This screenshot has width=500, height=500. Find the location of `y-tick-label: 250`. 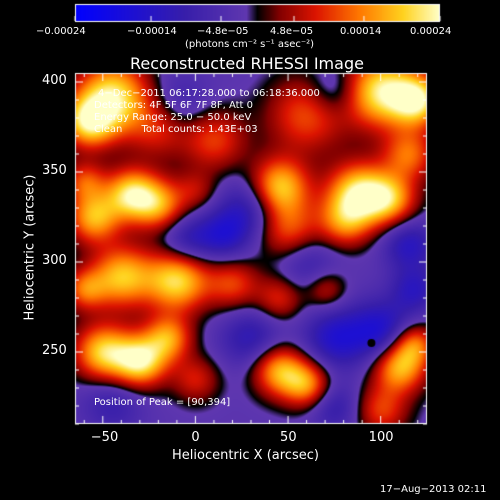

y-tick-label: 250 is located at coordinates (54, 350).